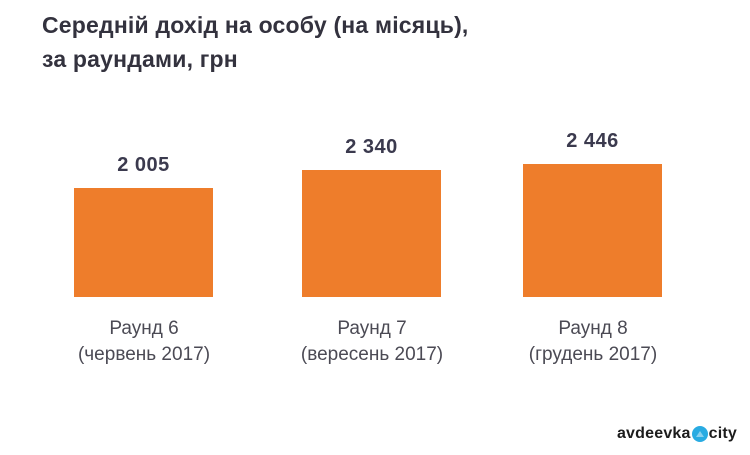  I want to click on bar-group-round-8: 2 446, so click(592, 213).